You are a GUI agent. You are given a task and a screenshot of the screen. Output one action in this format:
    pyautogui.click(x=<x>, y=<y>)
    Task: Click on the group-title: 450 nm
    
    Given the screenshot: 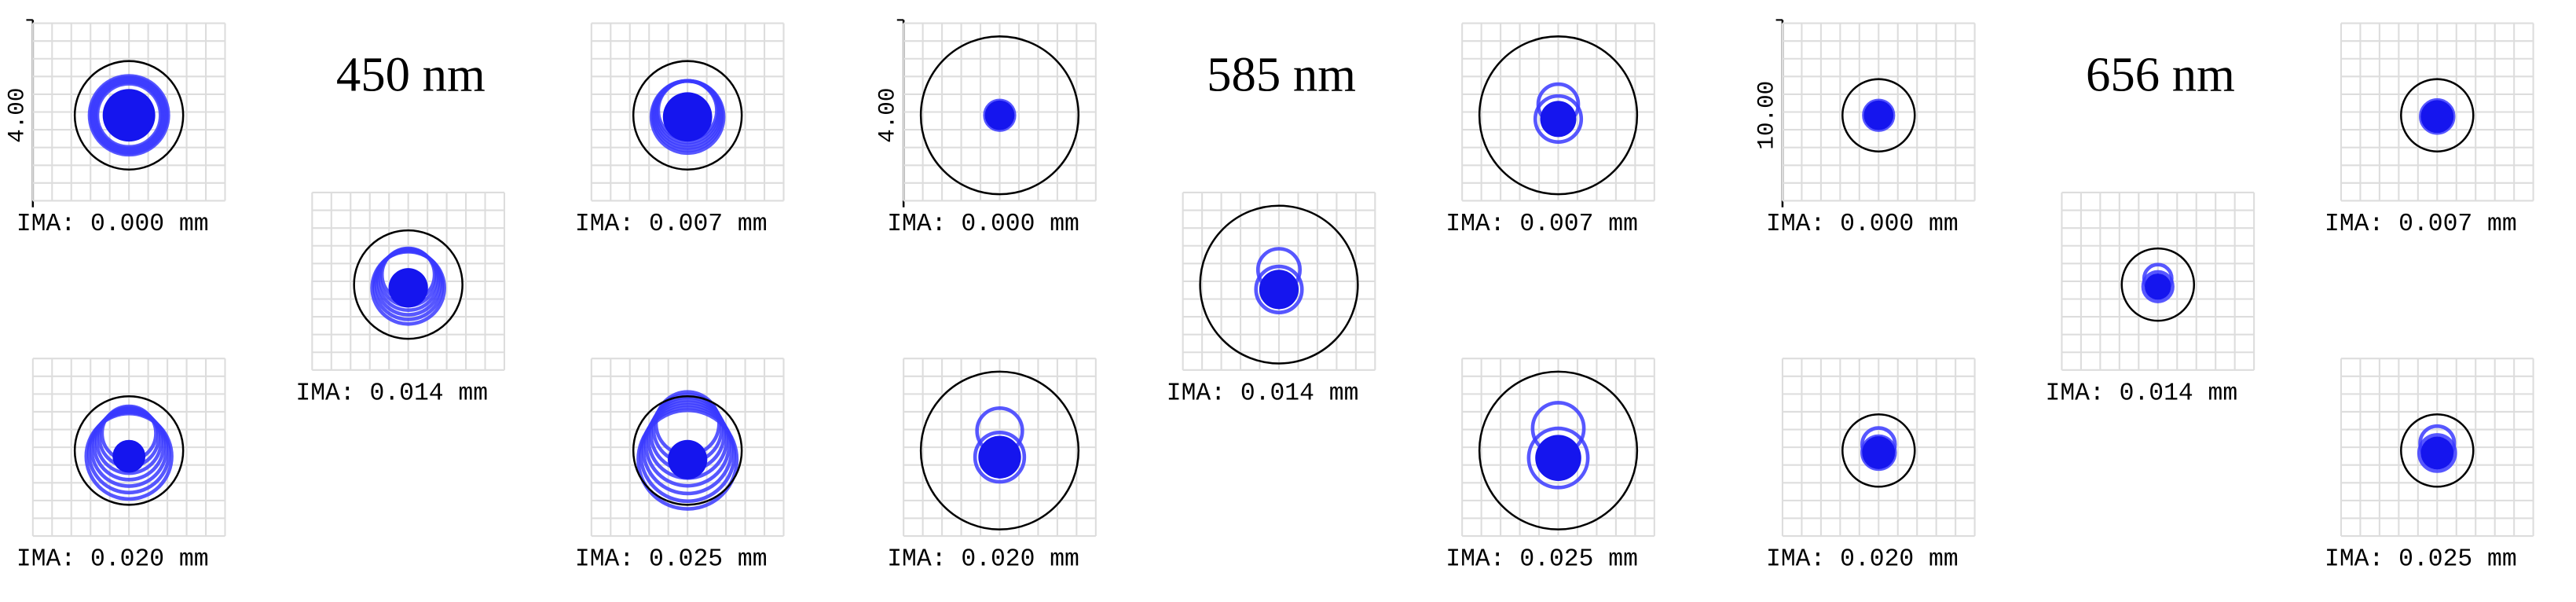 What is the action you would take?
    pyautogui.click(x=411, y=73)
    